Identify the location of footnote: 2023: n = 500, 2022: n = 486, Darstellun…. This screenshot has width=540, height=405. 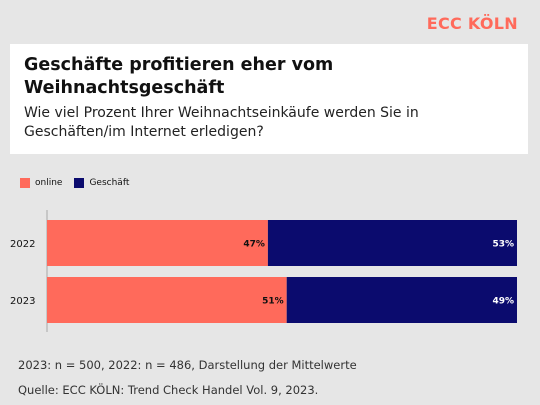
(187, 365).